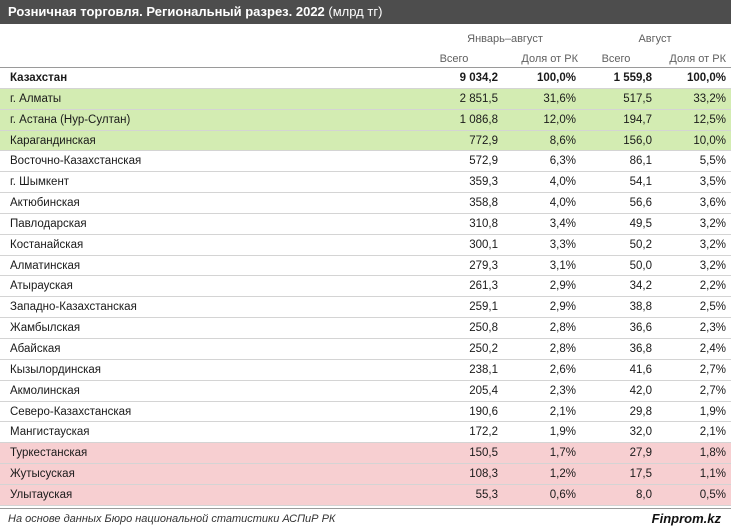  What do you see at coordinates (483, 265) in the screenshot?
I see `total-jan-aug: 279,3` at bounding box center [483, 265].